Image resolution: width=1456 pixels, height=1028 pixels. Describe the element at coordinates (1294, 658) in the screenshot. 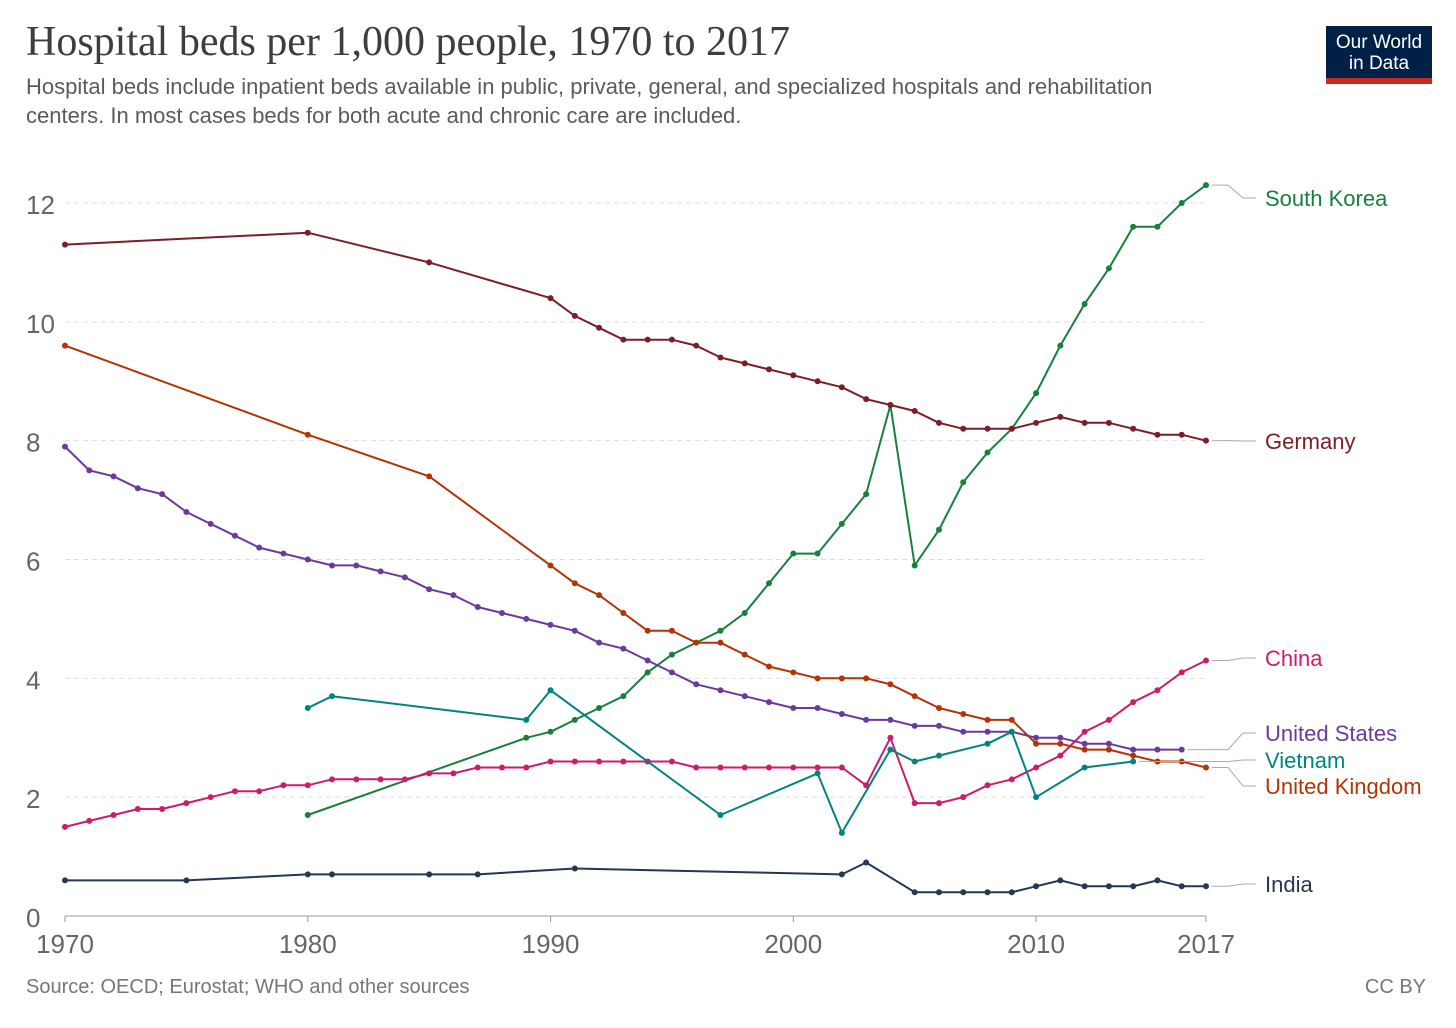

I see `series-label: China` at that location.